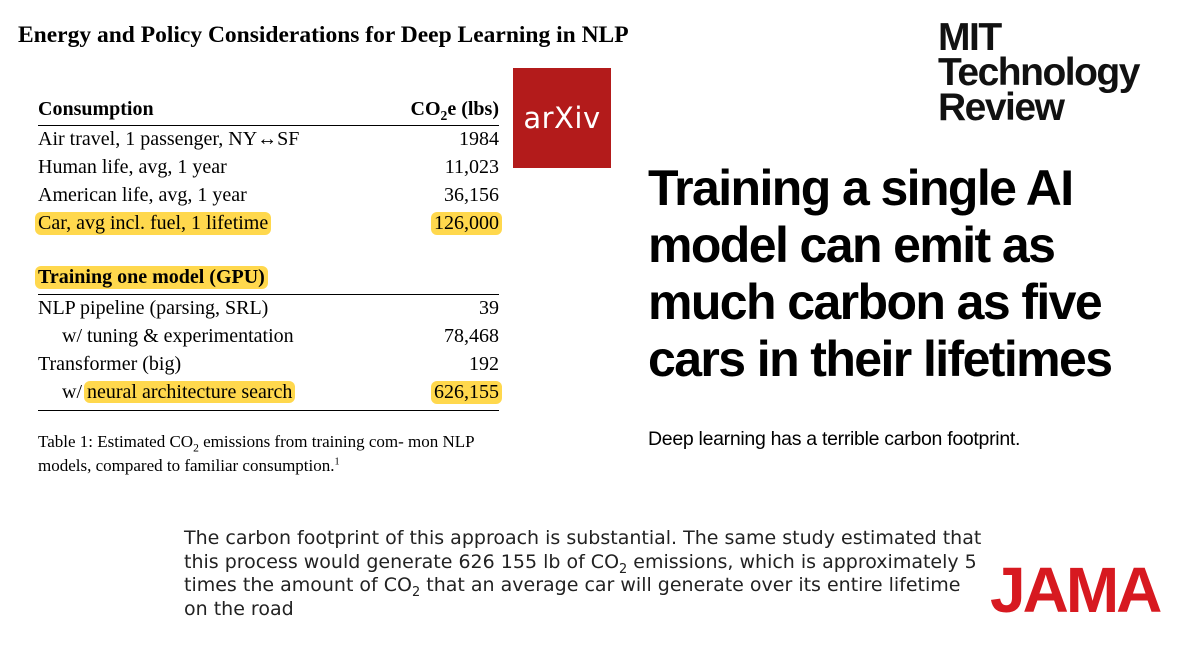 The height and width of the screenshot is (655, 1200). I want to click on row-value: 36,156, so click(471, 195).